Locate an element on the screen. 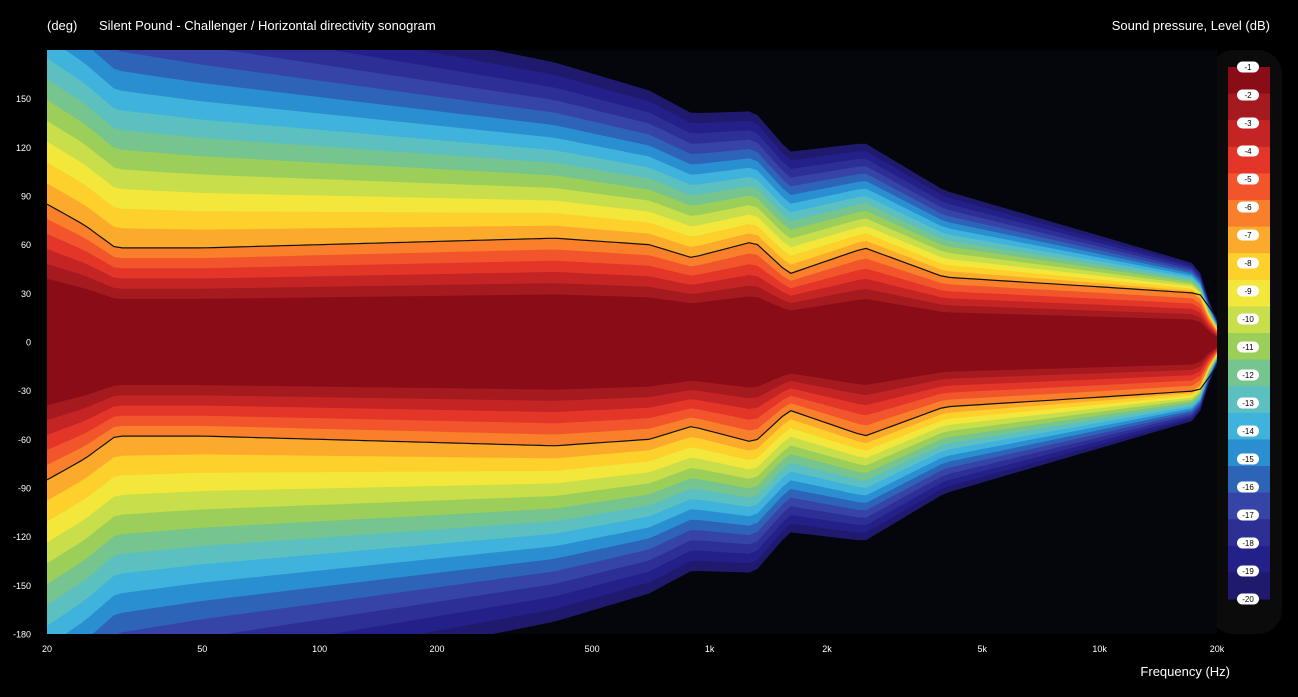 The height and width of the screenshot is (697, 1298). y-tick-label: 60 is located at coordinates (26, 245).